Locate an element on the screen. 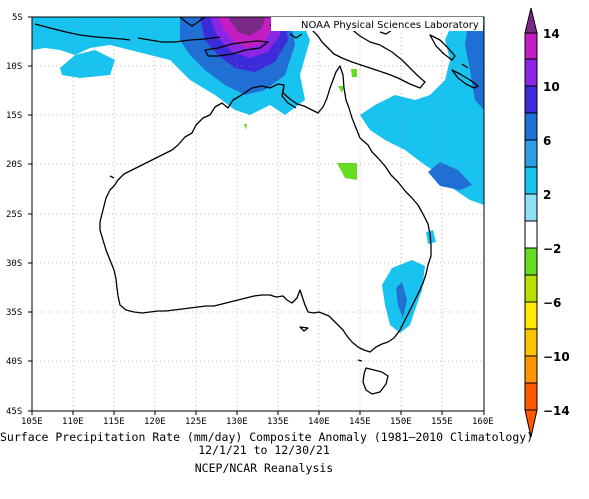  data-source: NCEP/NCAR Reanalysis is located at coordinates (264, 468).